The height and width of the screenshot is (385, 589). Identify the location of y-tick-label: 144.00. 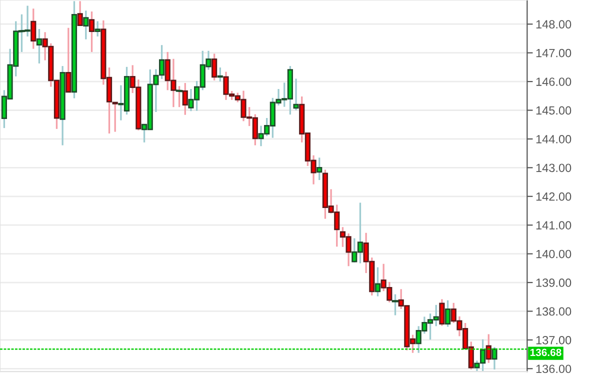
(554, 139).